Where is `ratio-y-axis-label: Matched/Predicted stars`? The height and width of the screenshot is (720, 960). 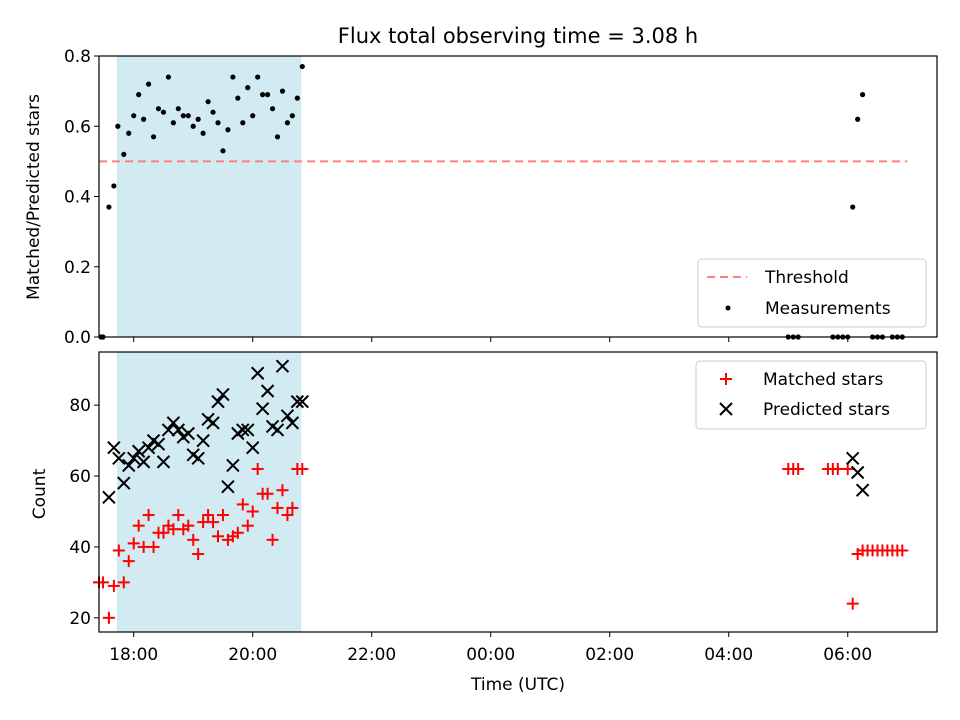 ratio-y-axis-label: Matched/Predicted stars is located at coordinates (34, 197).